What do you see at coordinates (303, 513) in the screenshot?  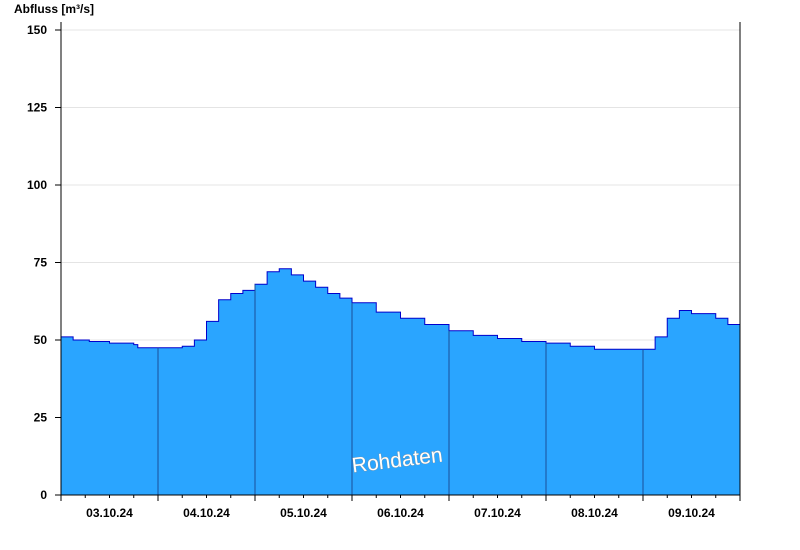 I see `x-tick-label: 05.10.24` at bounding box center [303, 513].